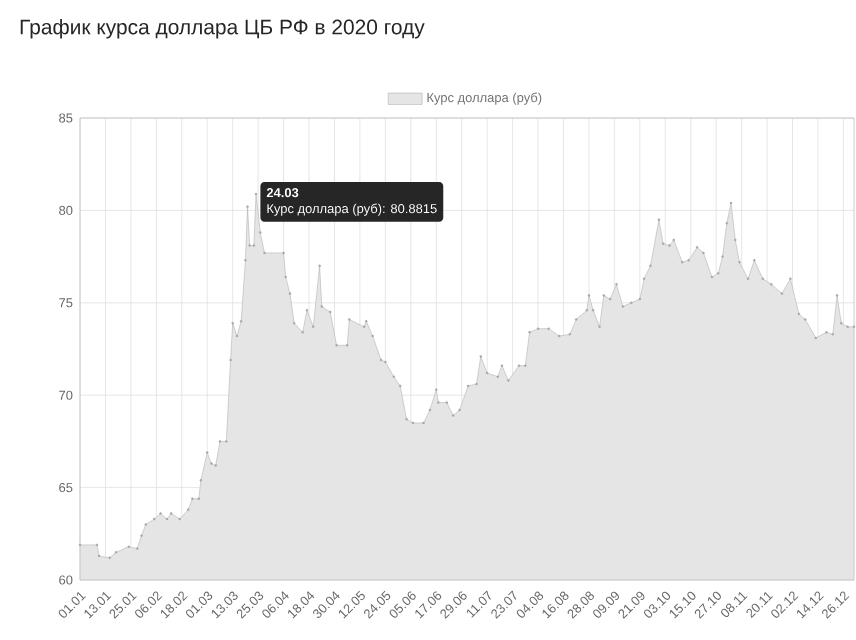 The width and height of the screenshot is (856, 640). What do you see at coordinates (222, 29) in the screenshot?
I see `chart-title: График курса доллара ЦБ РФ в 2020 году` at bounding box center [222, 29].